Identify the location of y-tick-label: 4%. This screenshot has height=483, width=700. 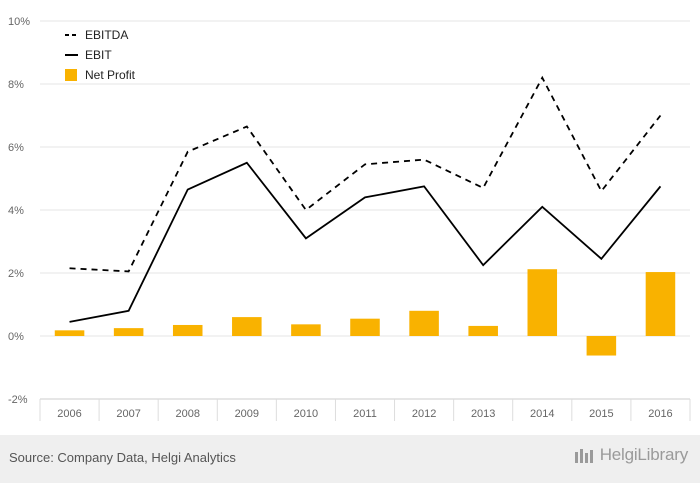
(16, 211).